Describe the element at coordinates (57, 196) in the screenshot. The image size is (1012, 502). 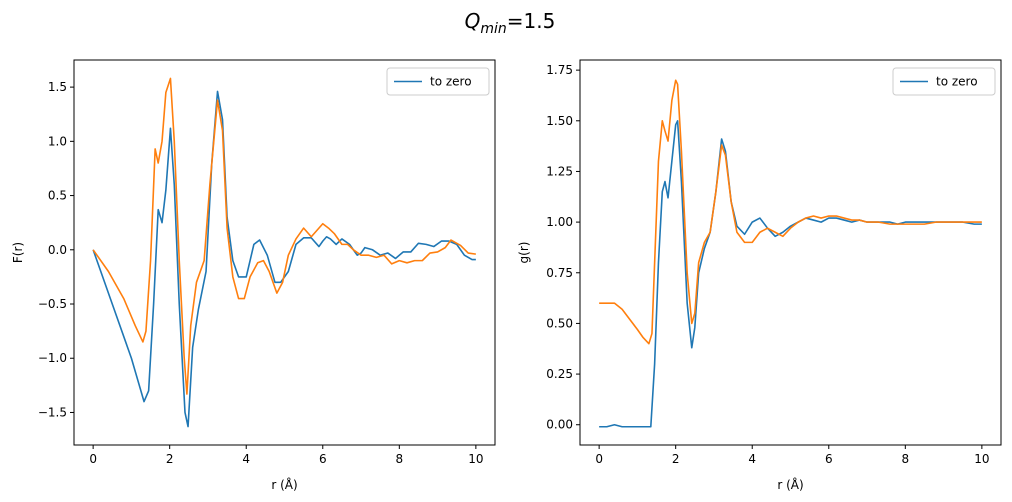
I see `y-tick-label: 0.5` at that location.